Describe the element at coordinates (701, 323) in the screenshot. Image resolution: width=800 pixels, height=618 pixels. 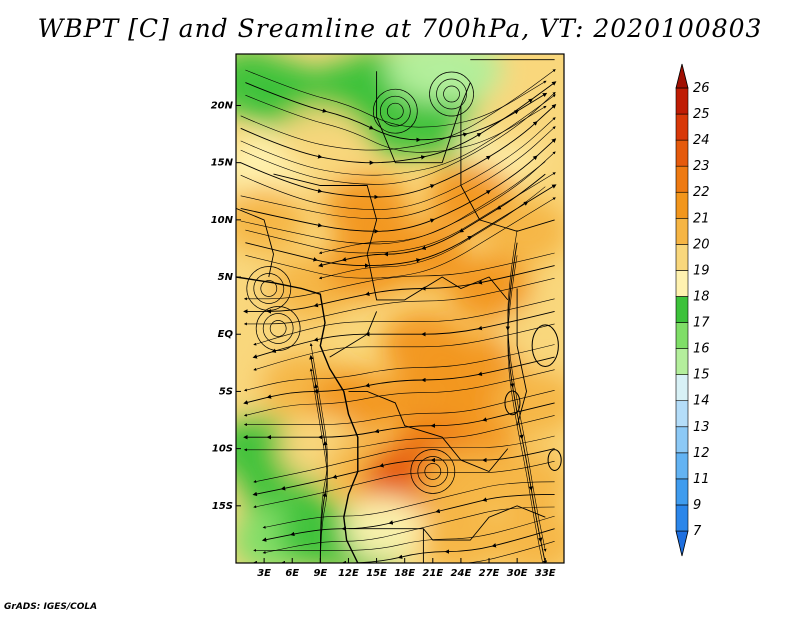
I see `colorbar-label: 17` at that location.